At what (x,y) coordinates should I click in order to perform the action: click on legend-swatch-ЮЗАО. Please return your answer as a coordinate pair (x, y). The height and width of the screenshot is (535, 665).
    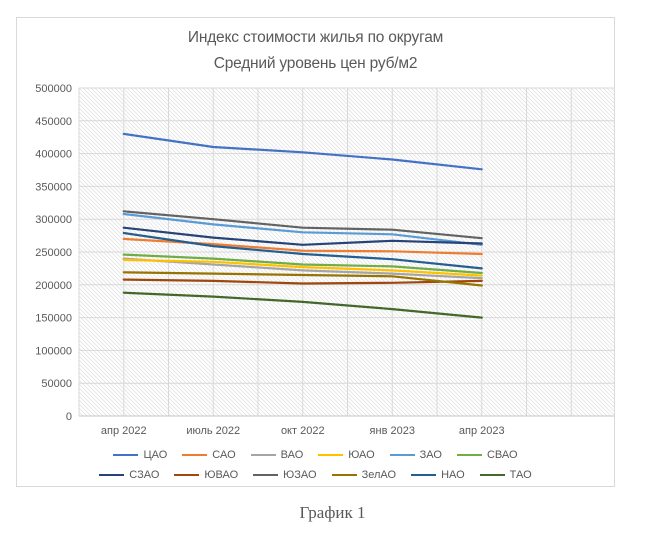
    Looking at the image, I should click on (266, 475).